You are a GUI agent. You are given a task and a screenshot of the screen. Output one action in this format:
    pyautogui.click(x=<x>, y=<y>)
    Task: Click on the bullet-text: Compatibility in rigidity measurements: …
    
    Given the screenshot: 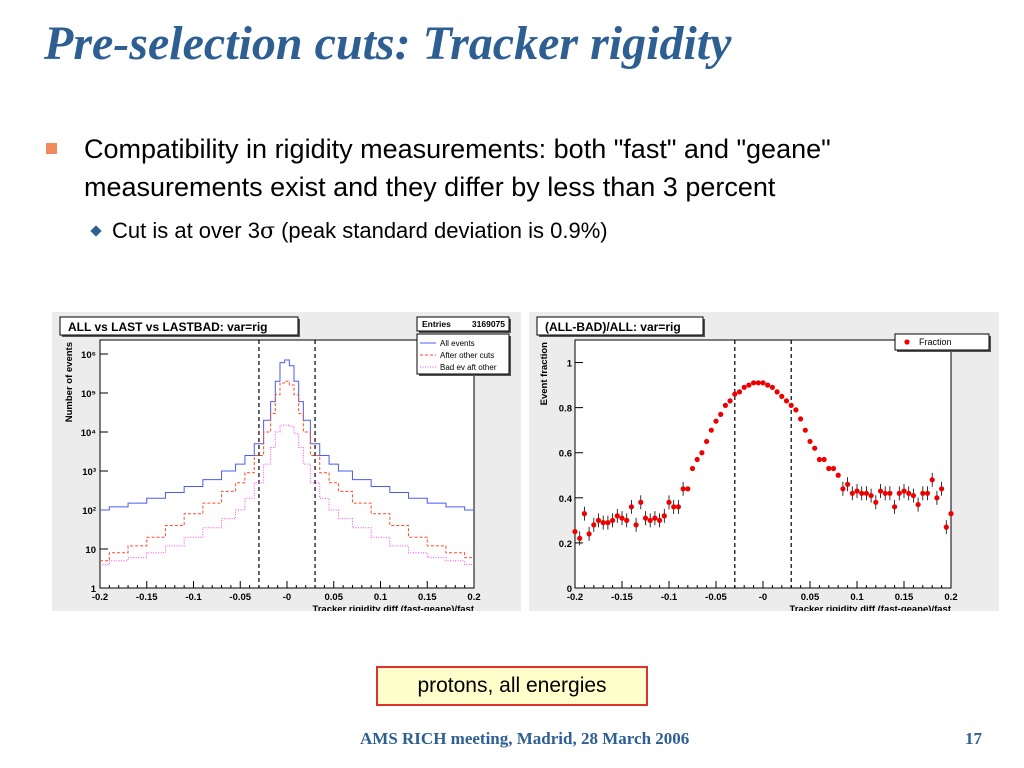 What is the action you would take?
    pyautogui.click(x=457, y=168)
    